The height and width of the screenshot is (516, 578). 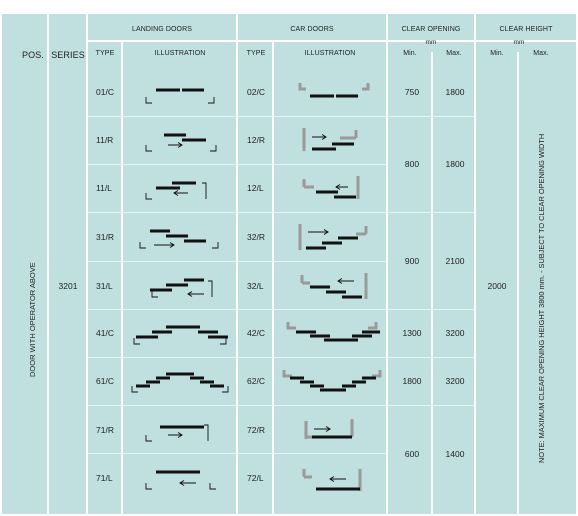 I want to click on opening-min-max-divider, so click(x=432, y=283).